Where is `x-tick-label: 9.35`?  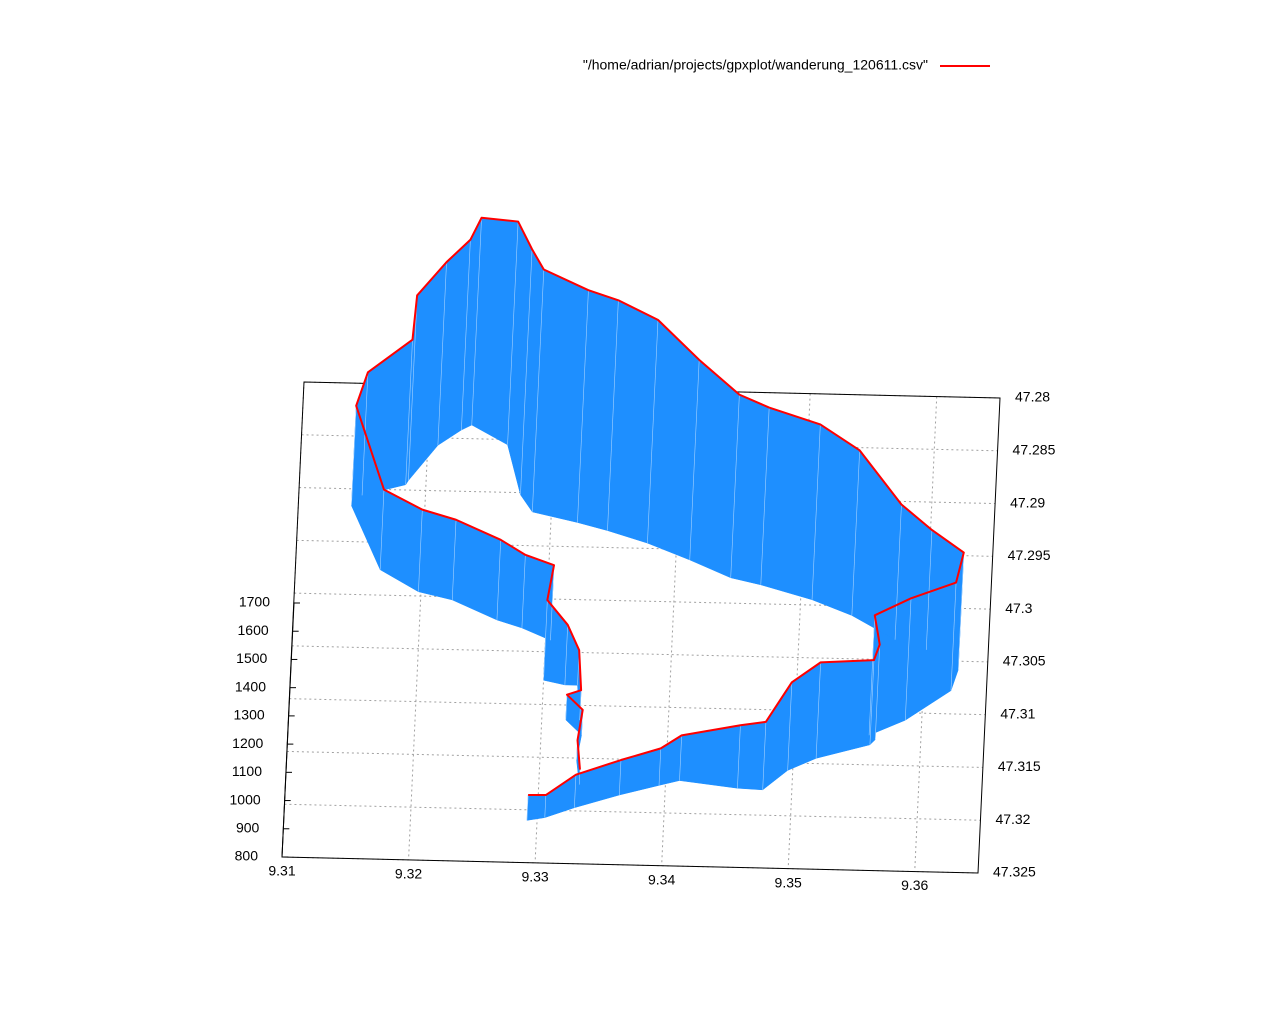
x-tick-label: 9.35 is located at coordinates (788, 882).